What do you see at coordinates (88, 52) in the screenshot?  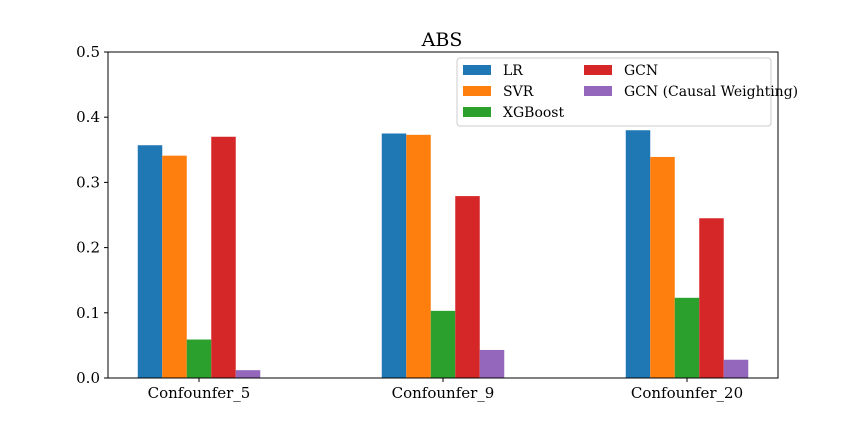 I see `y-tick-label: 0.5` at bounding box center [88, 52].